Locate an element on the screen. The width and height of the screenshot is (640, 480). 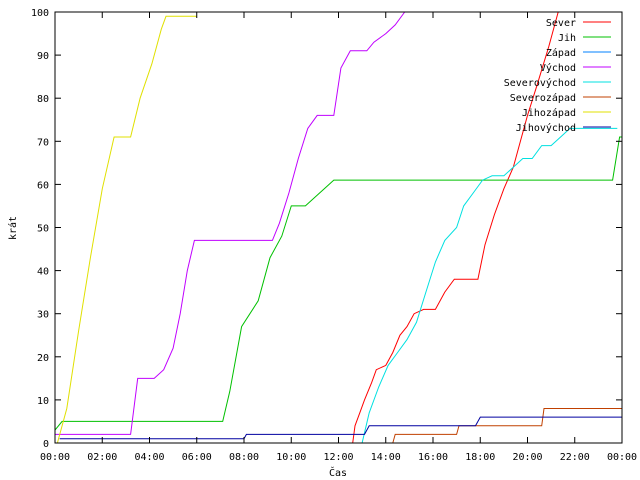
y-tick-label: 60 is located at coordinates (43, 185).